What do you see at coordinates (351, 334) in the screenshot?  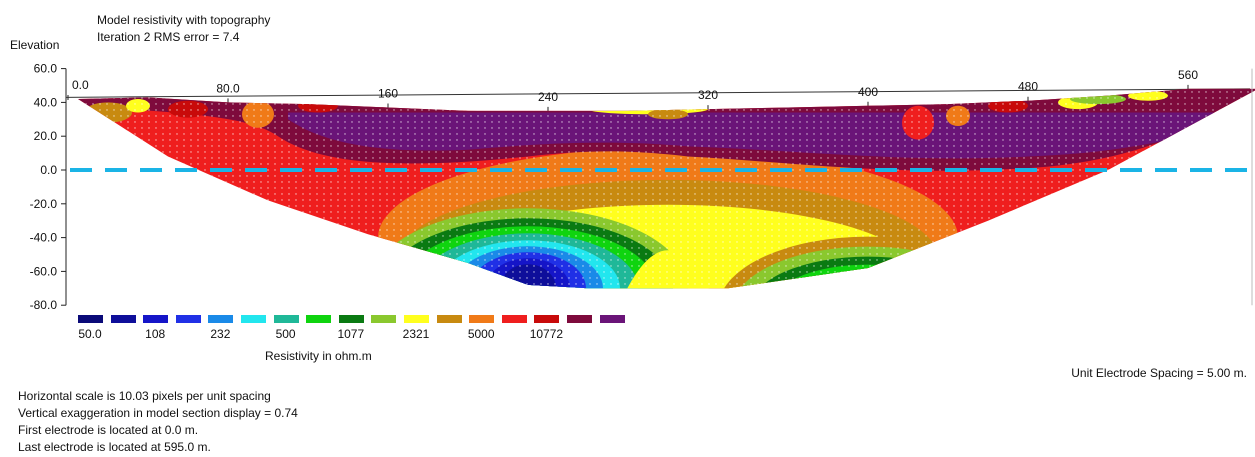 I see `legend-label: 1077` at bounding box center [351, 334].